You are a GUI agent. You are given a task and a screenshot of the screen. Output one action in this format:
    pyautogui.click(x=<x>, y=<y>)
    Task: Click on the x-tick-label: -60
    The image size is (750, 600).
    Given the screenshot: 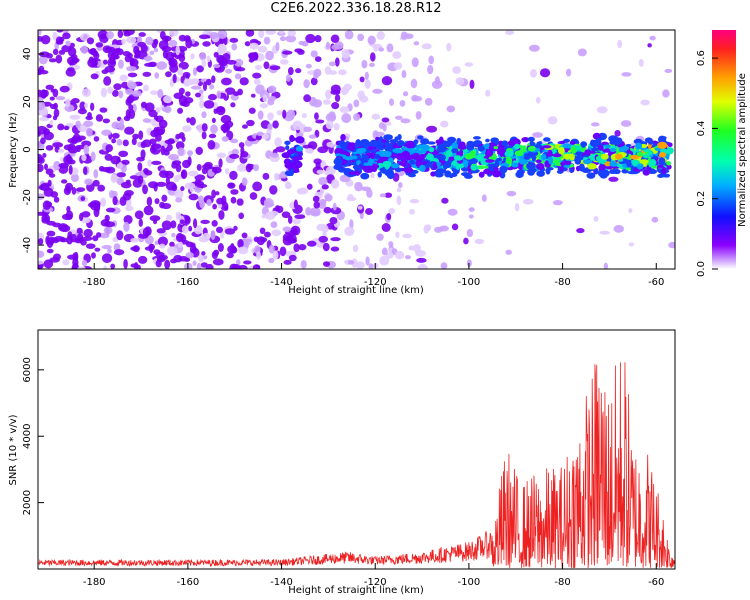 What is the action you would take?
    pyautogui.click(x=656, y=582)
    